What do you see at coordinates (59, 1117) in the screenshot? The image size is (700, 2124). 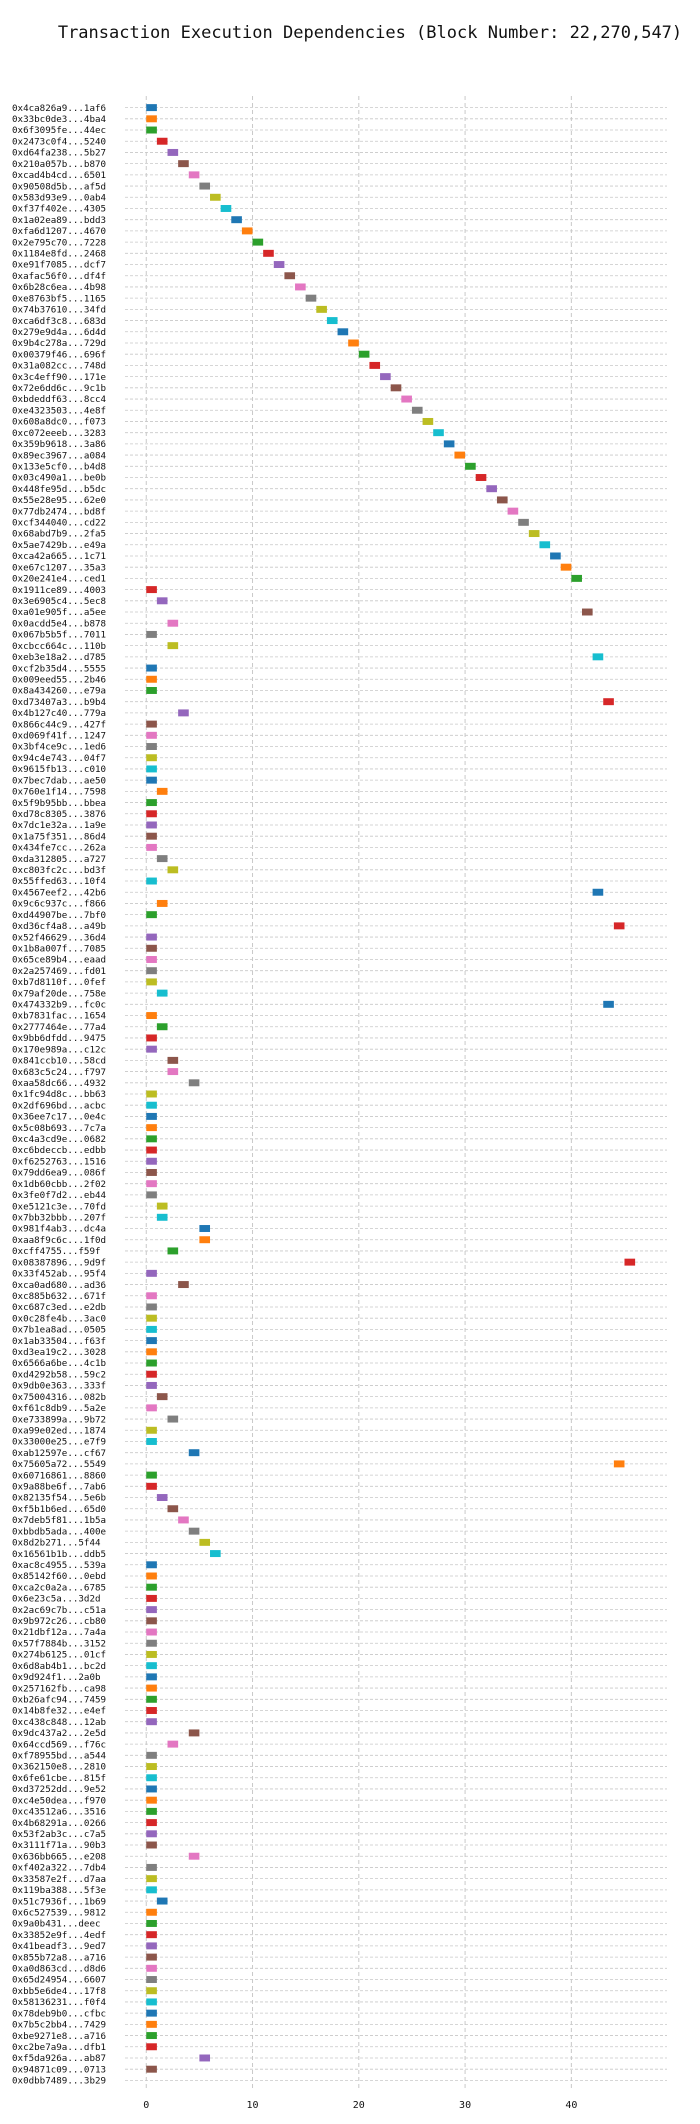 I see `transaction-label: 0x36ee7c17...0e4c` at bounding box center [59, 1117].